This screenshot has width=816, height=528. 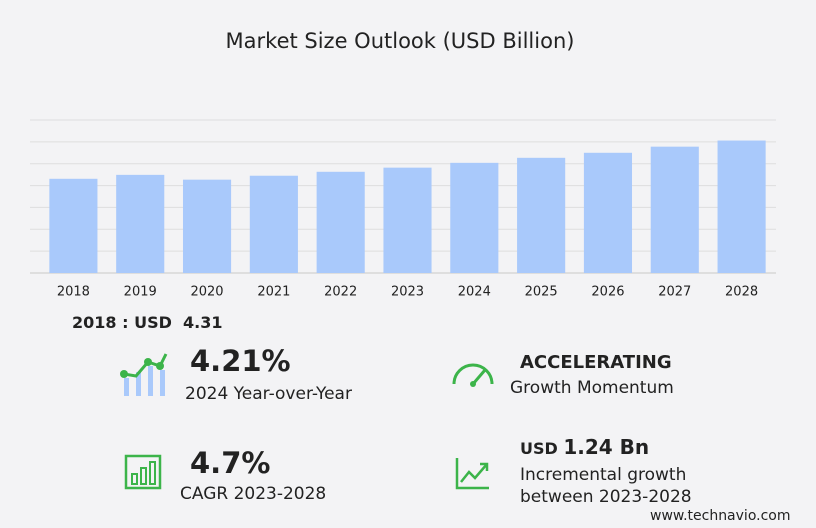 I want to click on x-tick-label: 2025, so click(x=541, y=292).